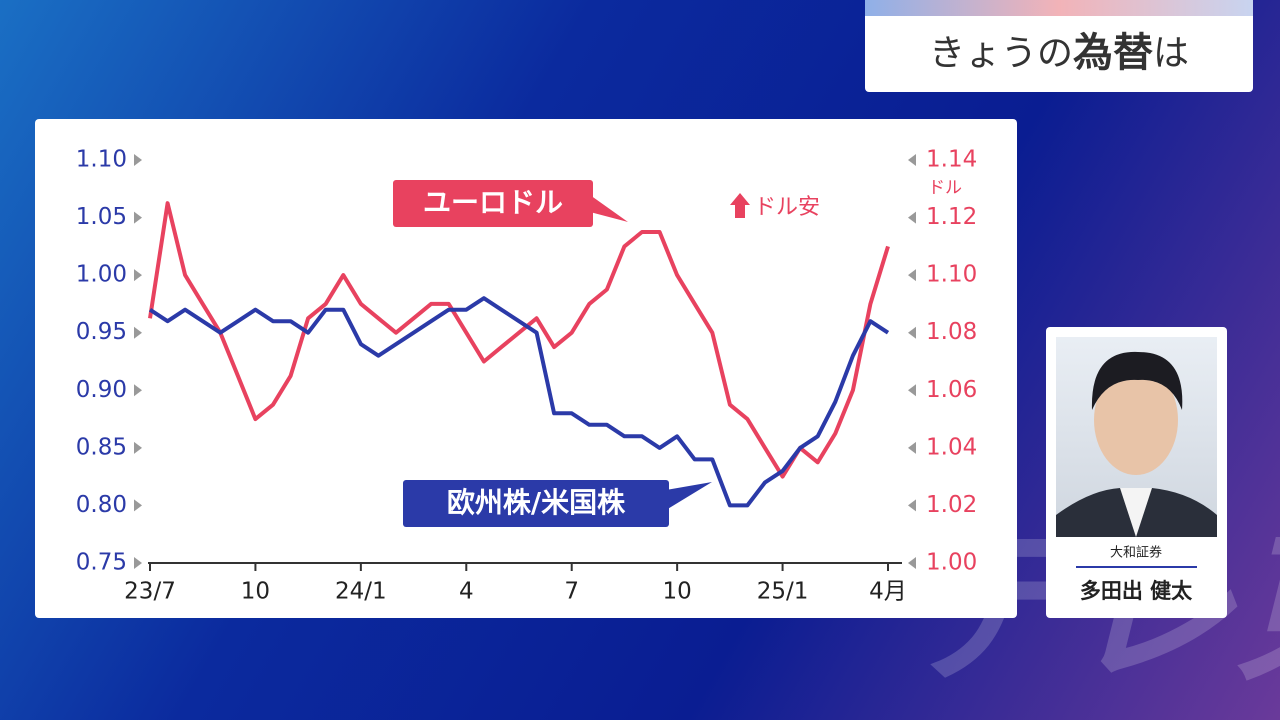 The image size is (1280, 720). What do you see at coordinates (1137, 380) in the screenshot?
I see `guest-hair` at bounding box center [1137, 380].